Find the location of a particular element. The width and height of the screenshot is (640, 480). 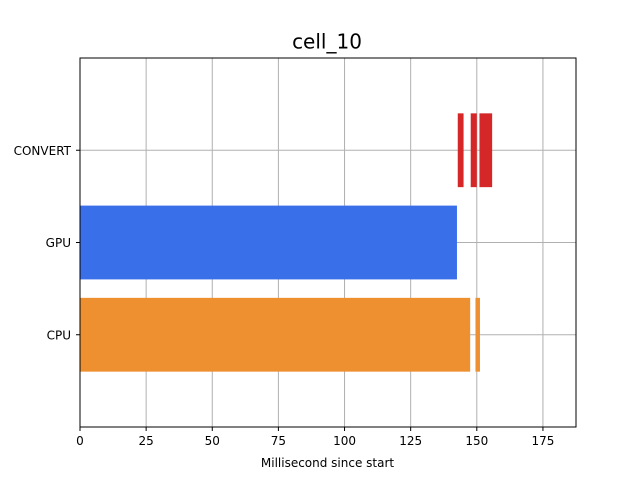

x-axis-ticks: 0 25 50 75 100 125 150 175 is located at coordinates (315, 437).